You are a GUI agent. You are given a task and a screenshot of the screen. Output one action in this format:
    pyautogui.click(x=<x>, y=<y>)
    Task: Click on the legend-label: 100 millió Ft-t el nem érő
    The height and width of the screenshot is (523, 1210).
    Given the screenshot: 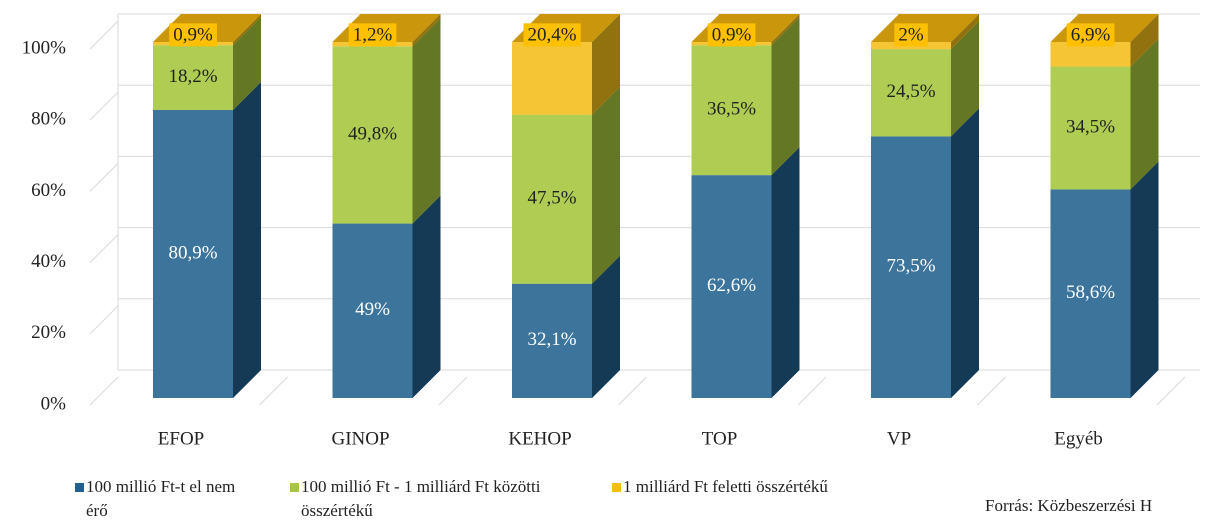 What is the action you would take?
    pyautogui.click(x=161, y=498)
    